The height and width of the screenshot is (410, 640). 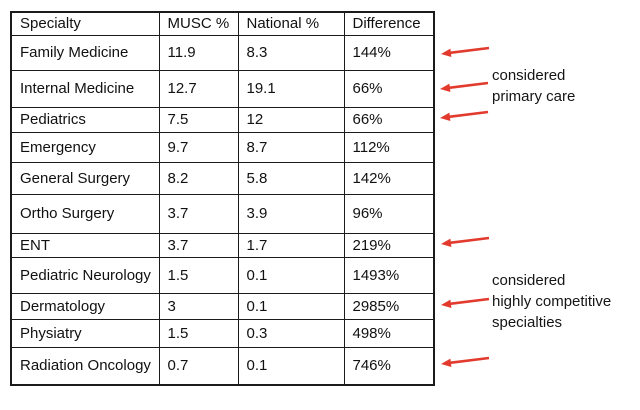 What do you see at coordinates (465, 51) in the screenshot?
I see `arrow-family-medicine-icon` at bounding box center [465, 51].